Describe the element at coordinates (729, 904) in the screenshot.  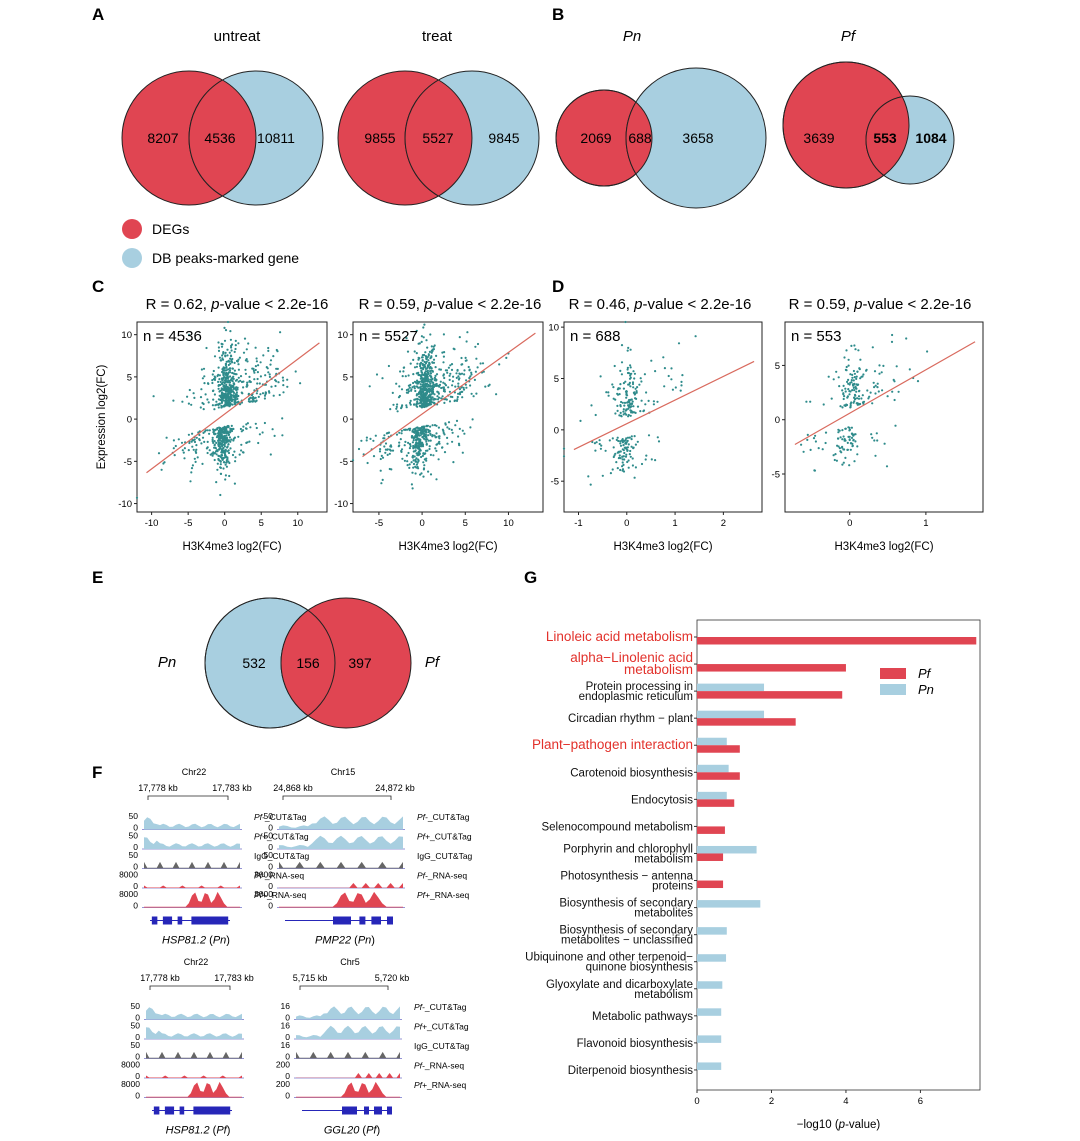
I see `bar-pn` at that location.